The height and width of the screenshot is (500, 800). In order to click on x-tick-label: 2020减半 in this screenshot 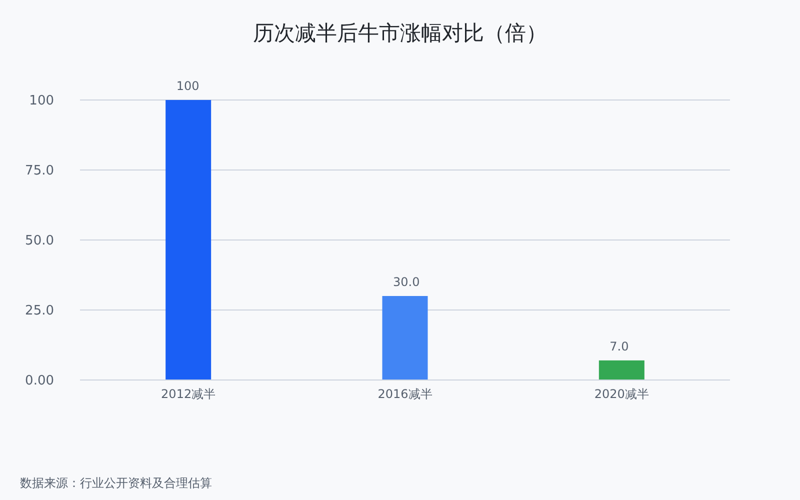, I will do `click(621, 394)`.